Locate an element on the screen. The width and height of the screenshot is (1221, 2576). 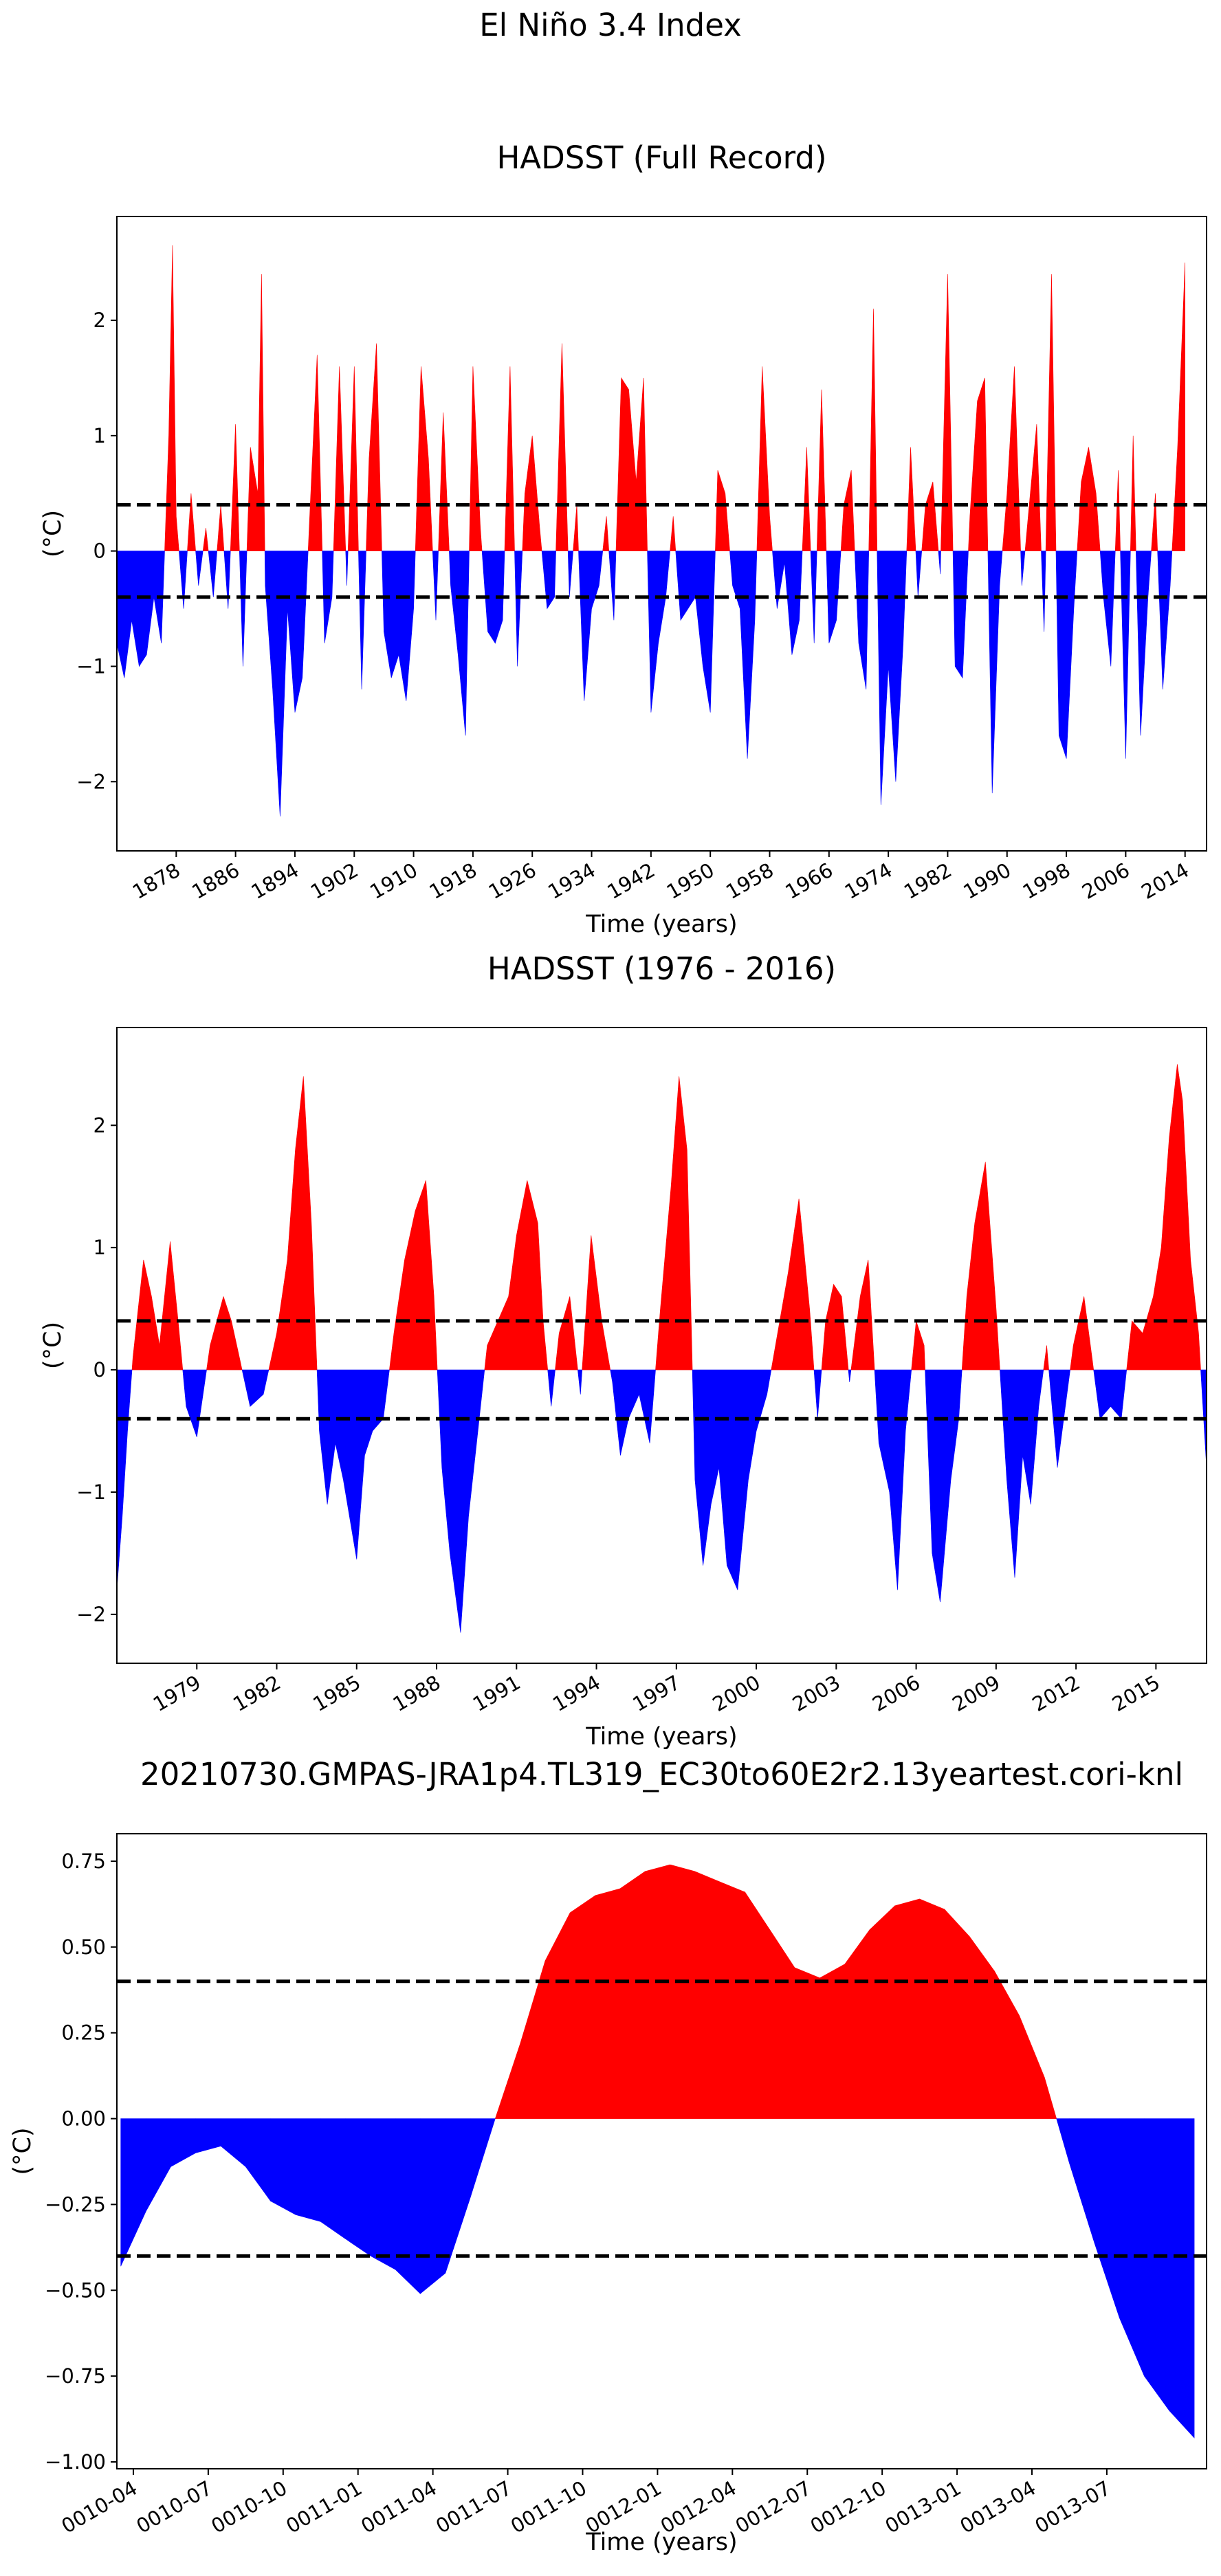
x-tick-label: 1918 is located at coordinates (453, 881).